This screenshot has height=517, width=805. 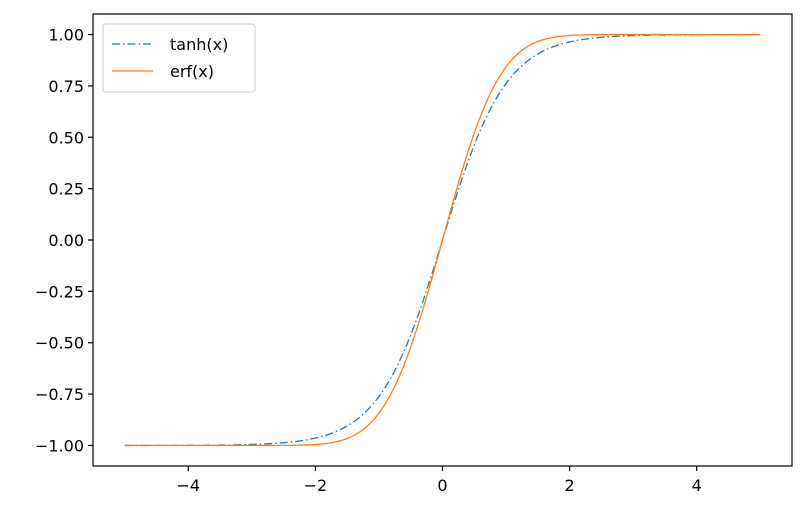 I want to click on y-tick-label: 0.00, so click(x=66, y=240).